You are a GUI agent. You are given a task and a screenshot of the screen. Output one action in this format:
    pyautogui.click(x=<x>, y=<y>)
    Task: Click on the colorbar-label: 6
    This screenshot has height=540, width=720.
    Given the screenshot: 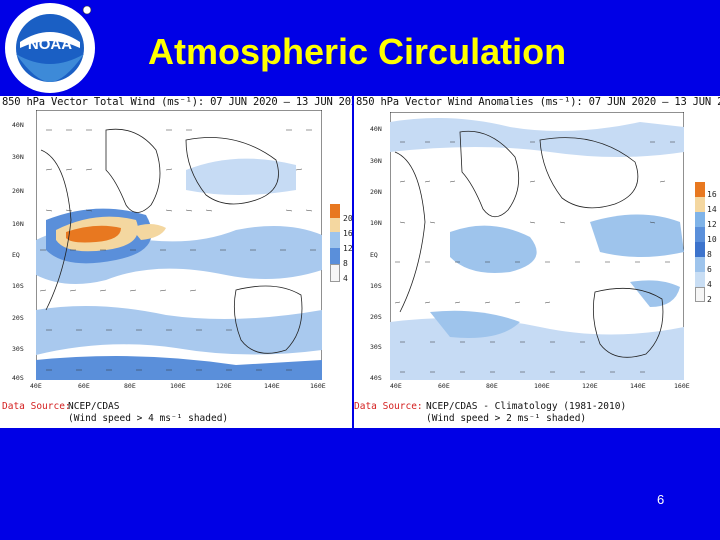 What is the action you would take?
    pyautogui.click(x=709, y=269)
    